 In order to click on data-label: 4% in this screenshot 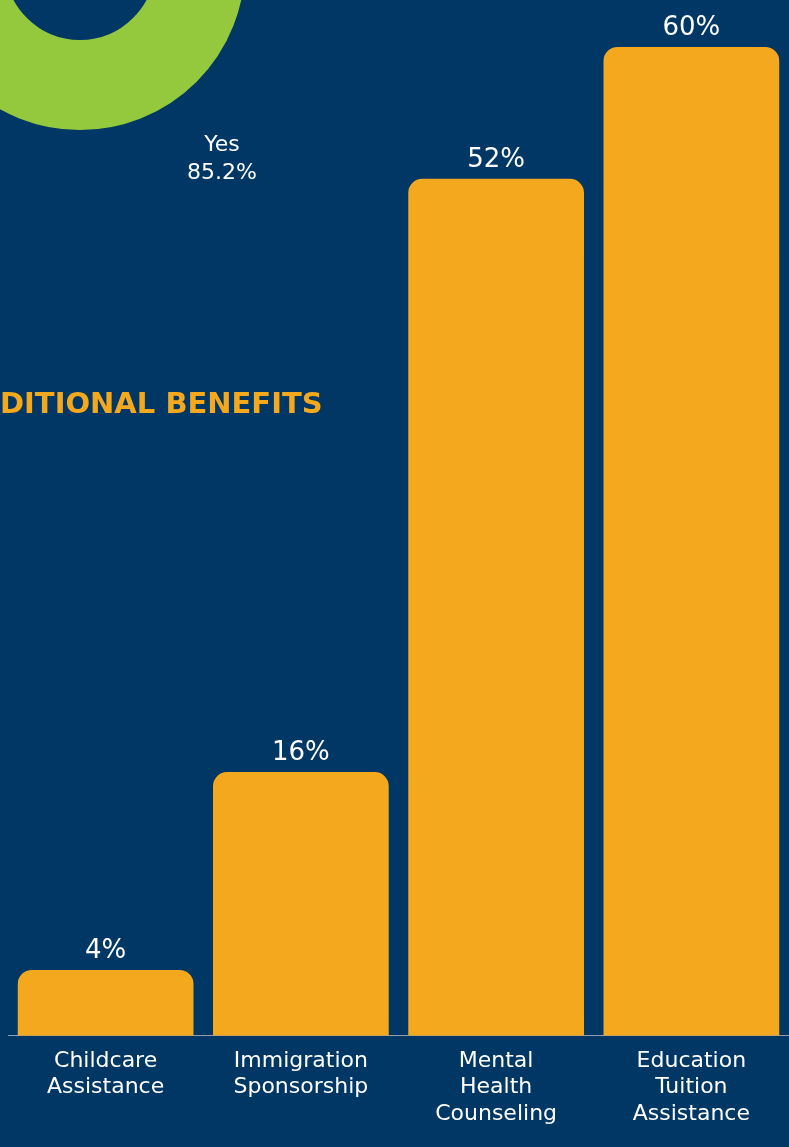, I will do `click(106, 948)`.